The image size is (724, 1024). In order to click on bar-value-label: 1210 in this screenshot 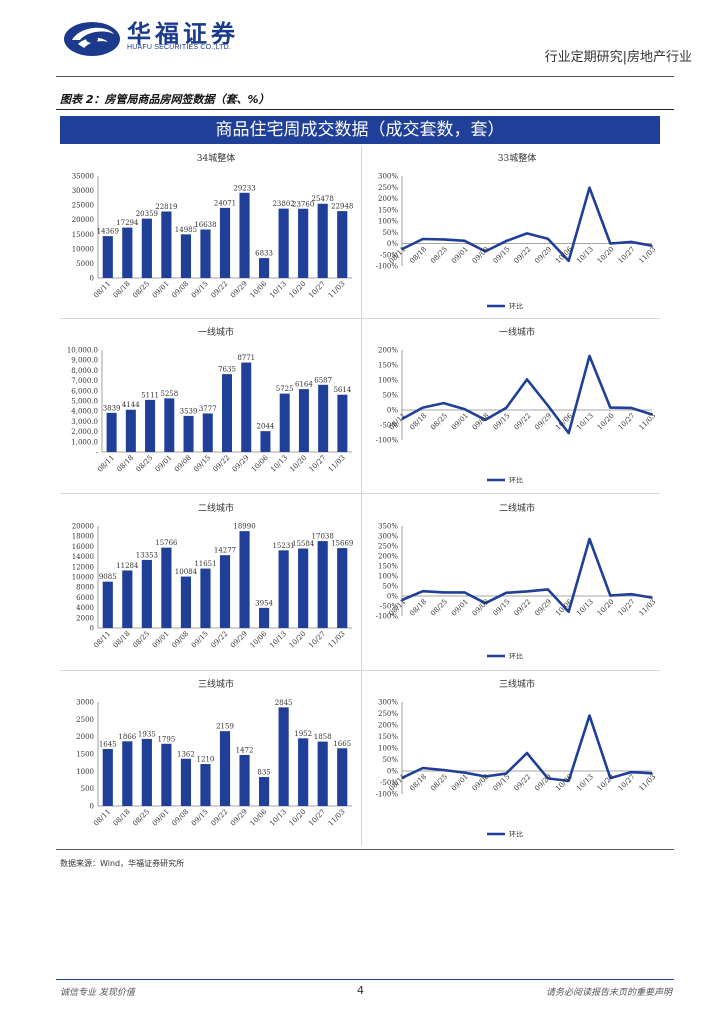, I will do `click(206, 760)`.